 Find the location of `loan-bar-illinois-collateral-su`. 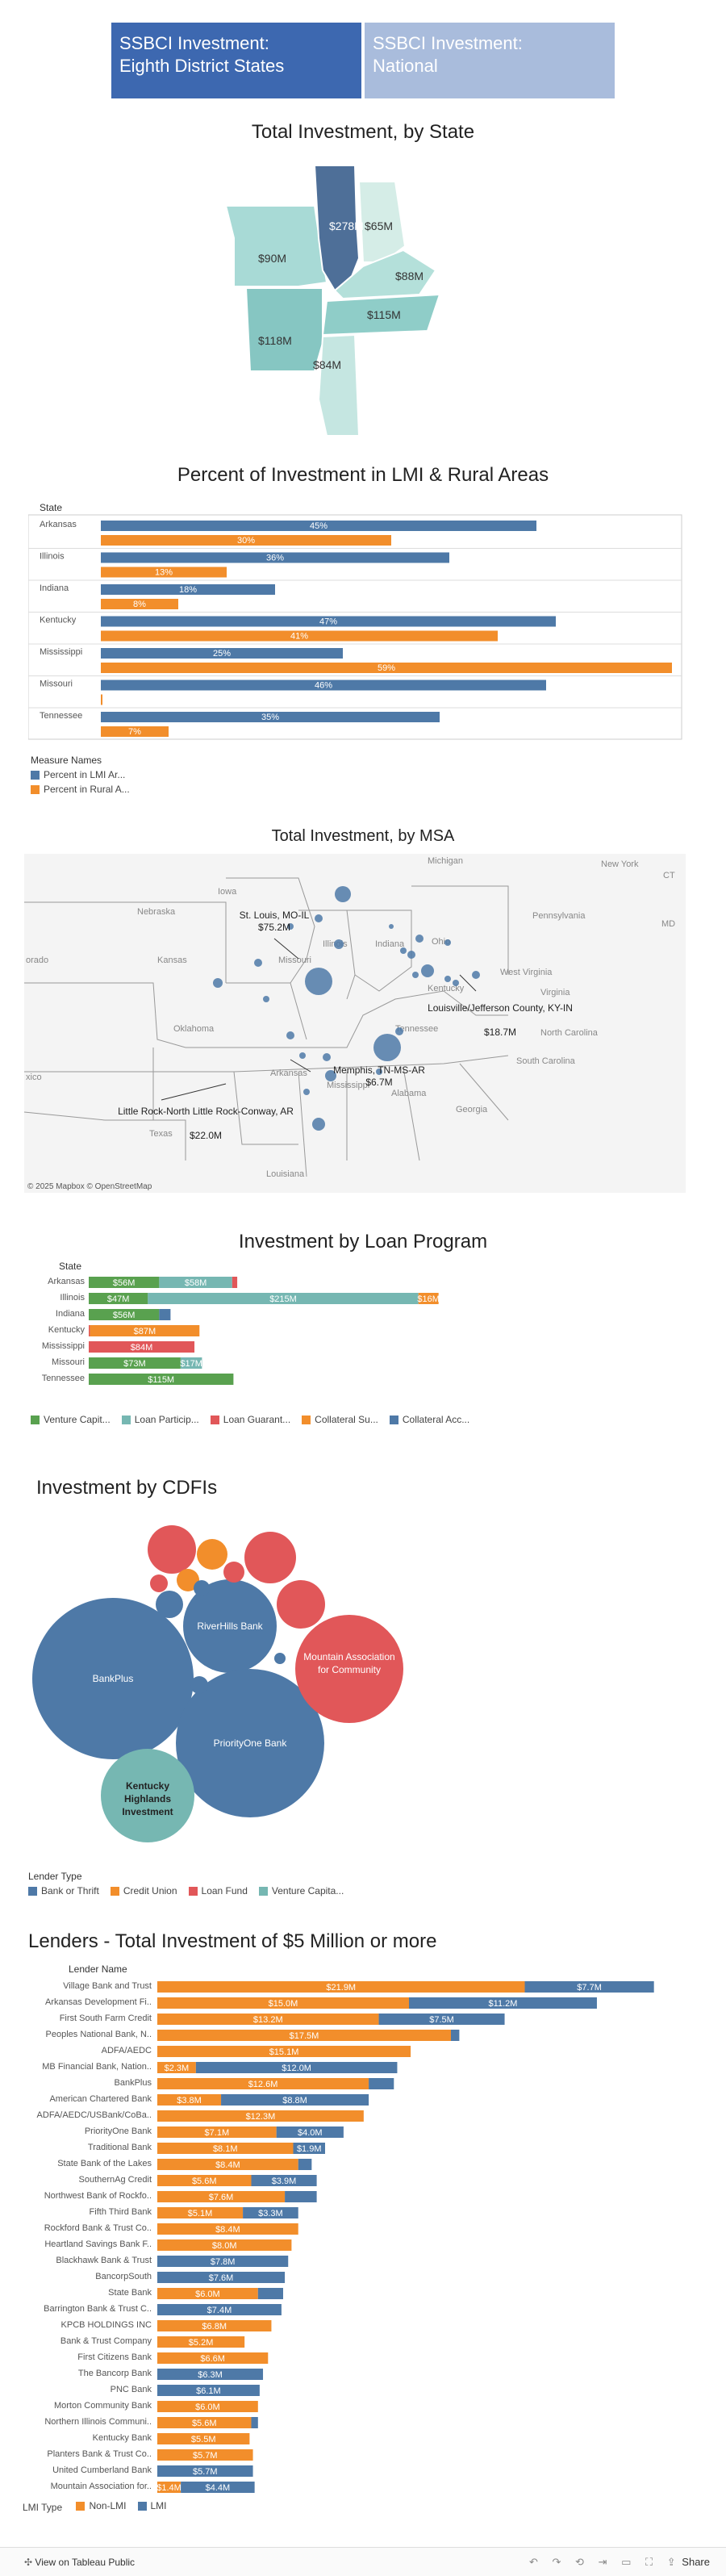

loan-bar-illinois-collateral-su is located at coordinates (428, 1298).